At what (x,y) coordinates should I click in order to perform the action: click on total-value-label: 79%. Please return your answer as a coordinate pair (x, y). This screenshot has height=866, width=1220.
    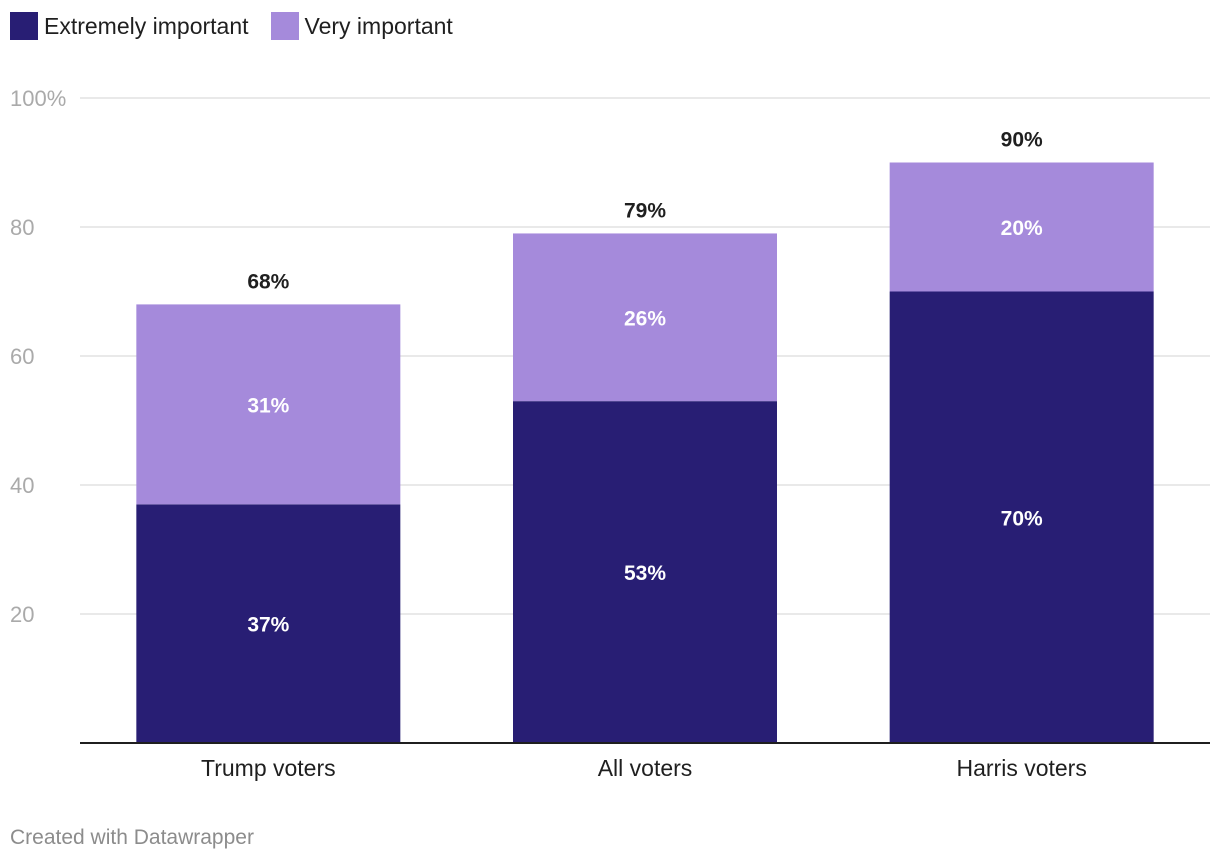
    Looking at the image, I should click on (645, 210).